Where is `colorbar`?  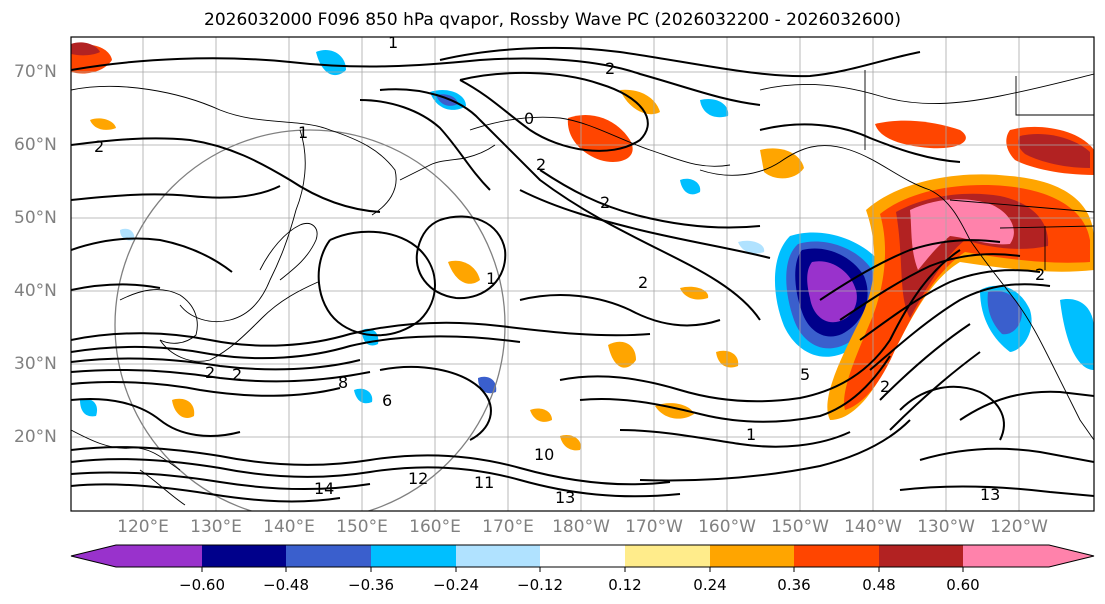
colorbar is located at coordinates (582, 558).